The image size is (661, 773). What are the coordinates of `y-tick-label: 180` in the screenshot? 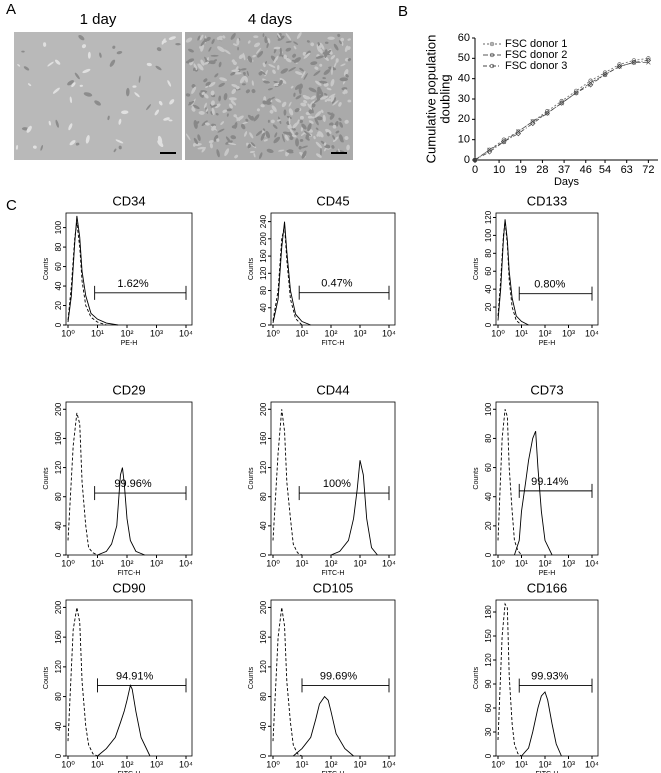 It's located at (488, 612).